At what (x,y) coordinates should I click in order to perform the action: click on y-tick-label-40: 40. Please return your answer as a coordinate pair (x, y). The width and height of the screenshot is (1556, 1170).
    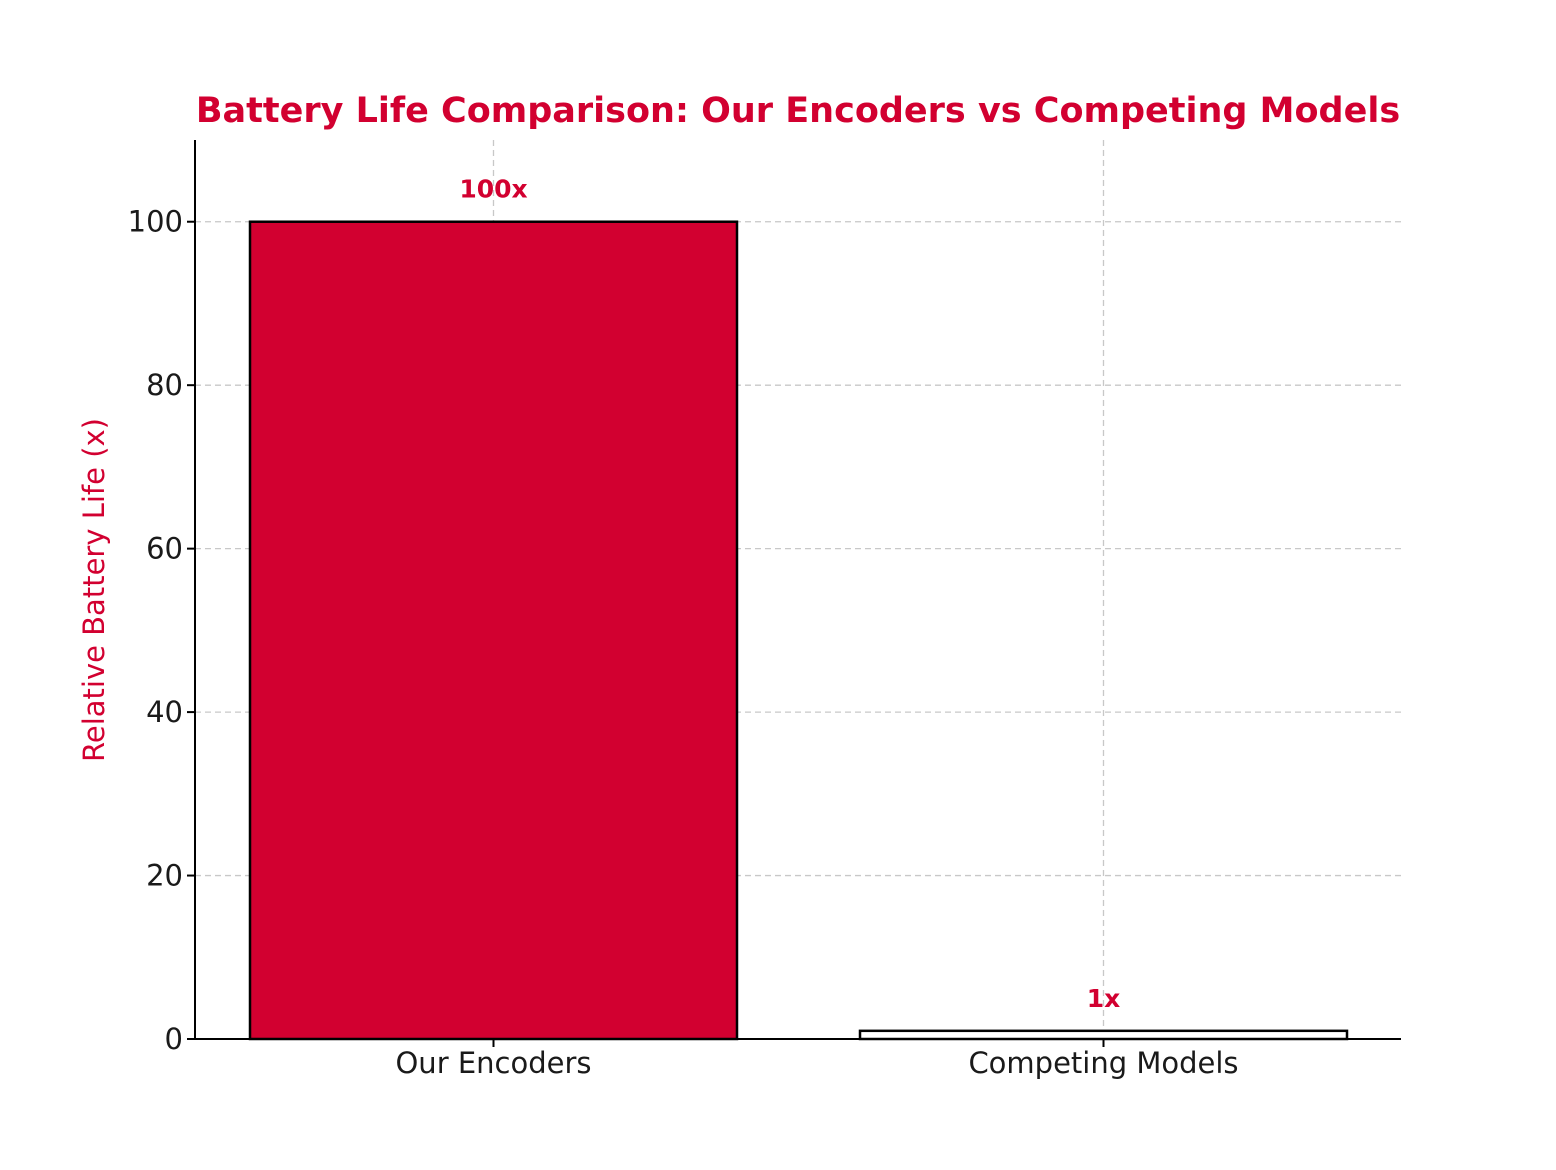
    Looking at the image, I should click on (164, 712).